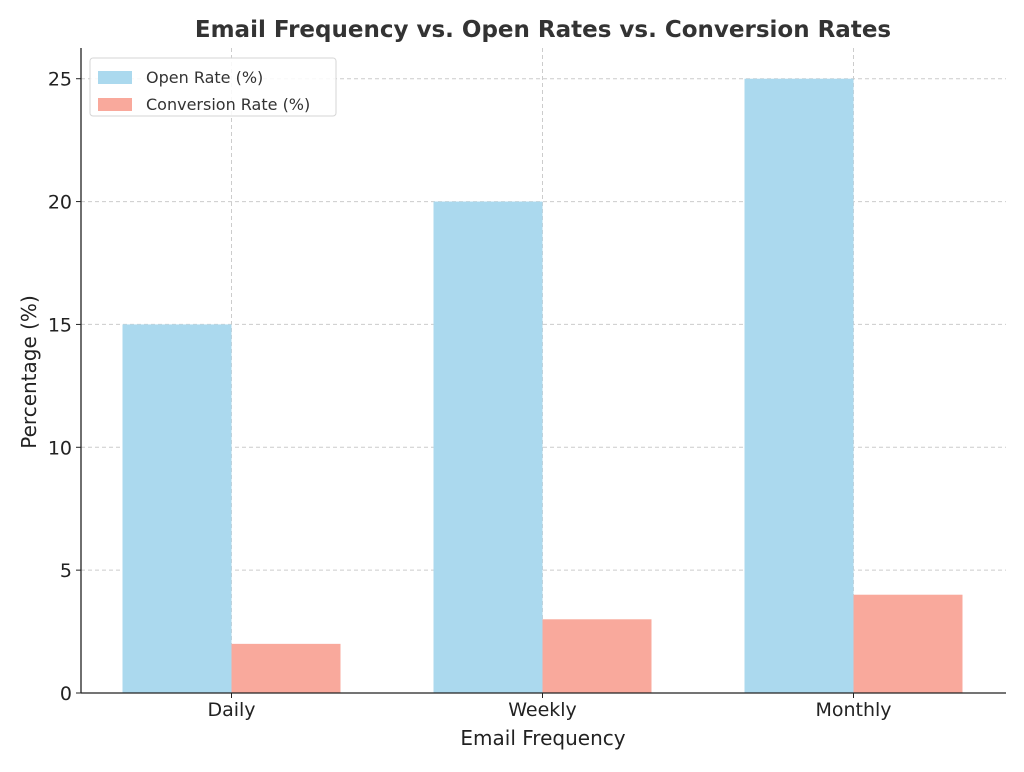 Image resolution: width=1024 pixels, height=772 pixels. What do you see at coordinates (60, 448) in the screenshot?
I see `y-tick-label: 10` at bounding box center [60, 448].